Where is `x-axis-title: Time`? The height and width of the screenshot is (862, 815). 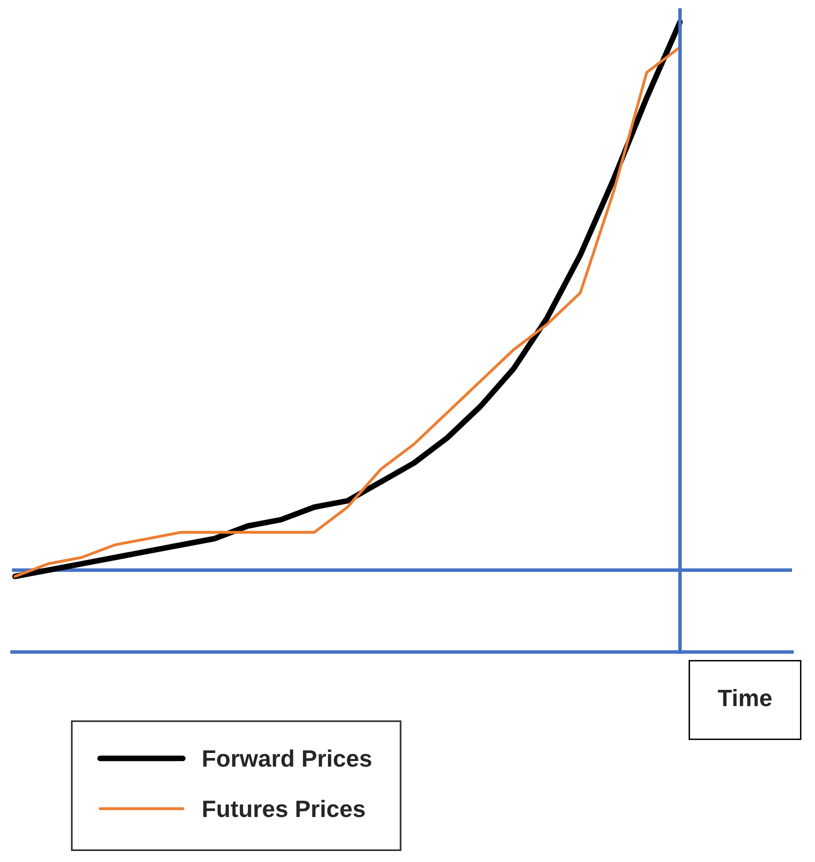 x-axis-title: Time is located at coordinates (745, 697).